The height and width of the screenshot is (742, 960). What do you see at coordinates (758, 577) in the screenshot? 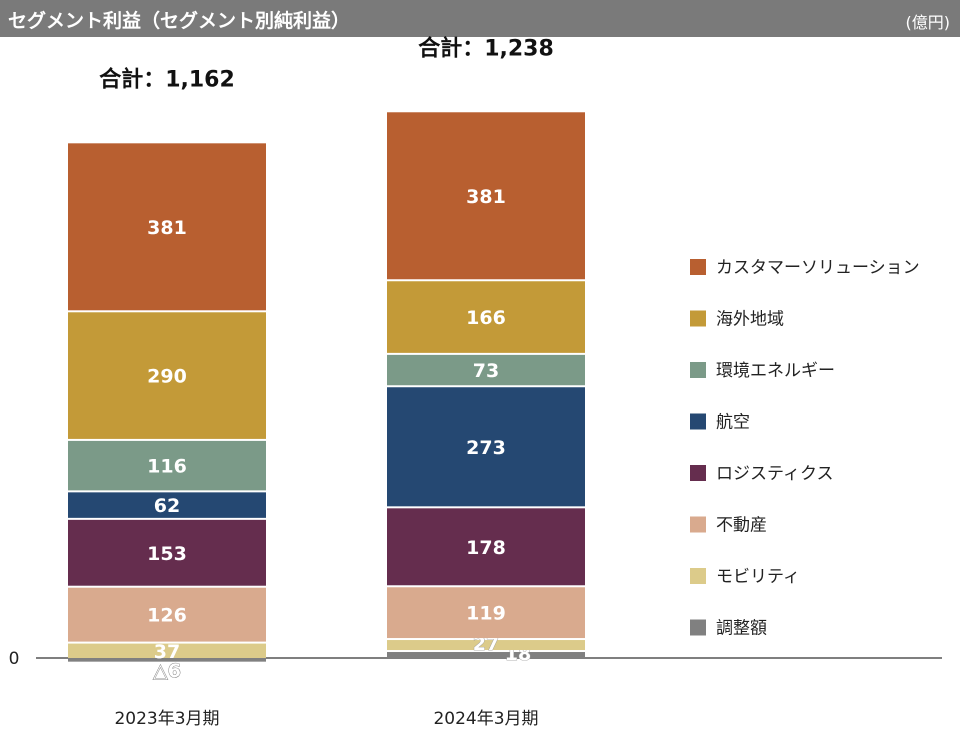
I see `legend-label-6: モビリティ` at bounding box center [758, 577].